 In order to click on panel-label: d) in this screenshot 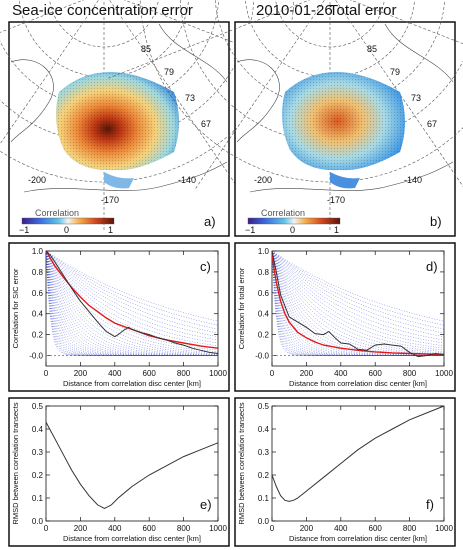, I will do `click(432, 266)`.